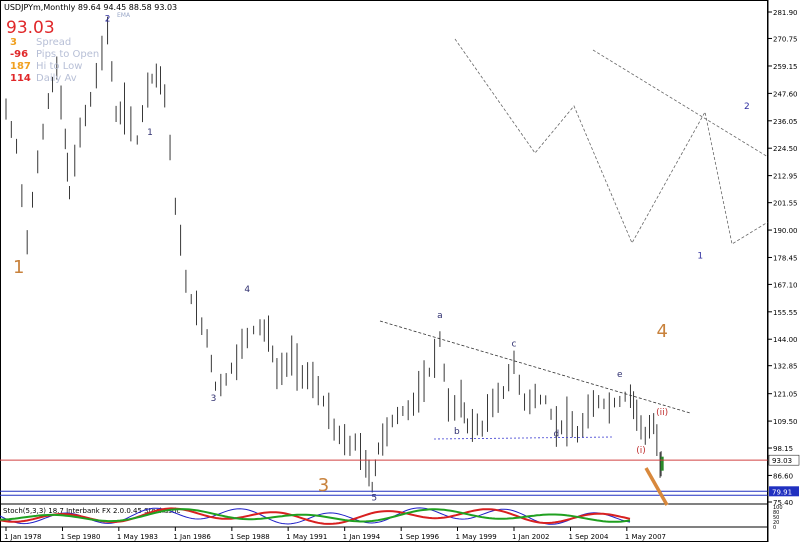 Image resolution: width=800 pixels, height=542 pixels. I want to click on x-tick-label: 1 Jan 2002, so click(531, 537).